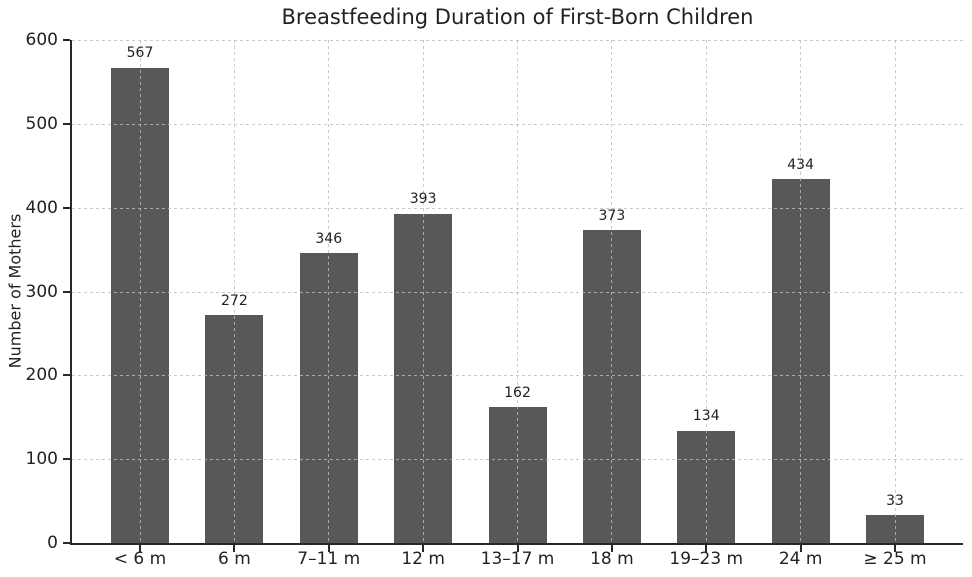  Describe the element at coordinates (329, 559) in the screenshot. I see `x-tick-label: 7–11 m` at that location.